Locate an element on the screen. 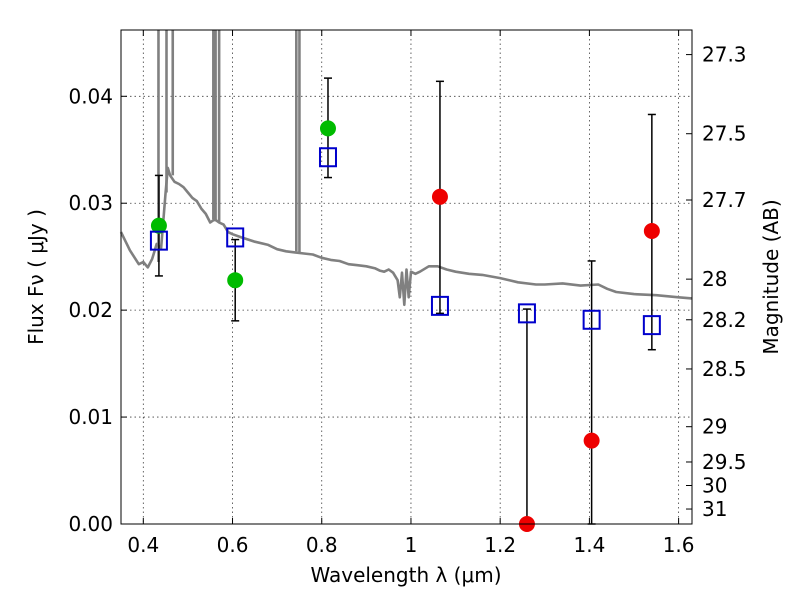 This screenshot has width=800, height=600. x-tick-label: 1 is located at coordinates (411, 545).